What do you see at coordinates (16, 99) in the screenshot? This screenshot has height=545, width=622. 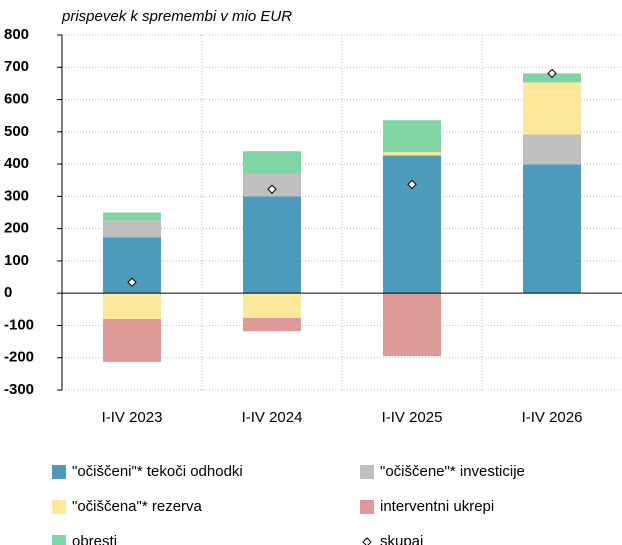 I see `y-tick-label: 600` at bounding box center [16, 99].